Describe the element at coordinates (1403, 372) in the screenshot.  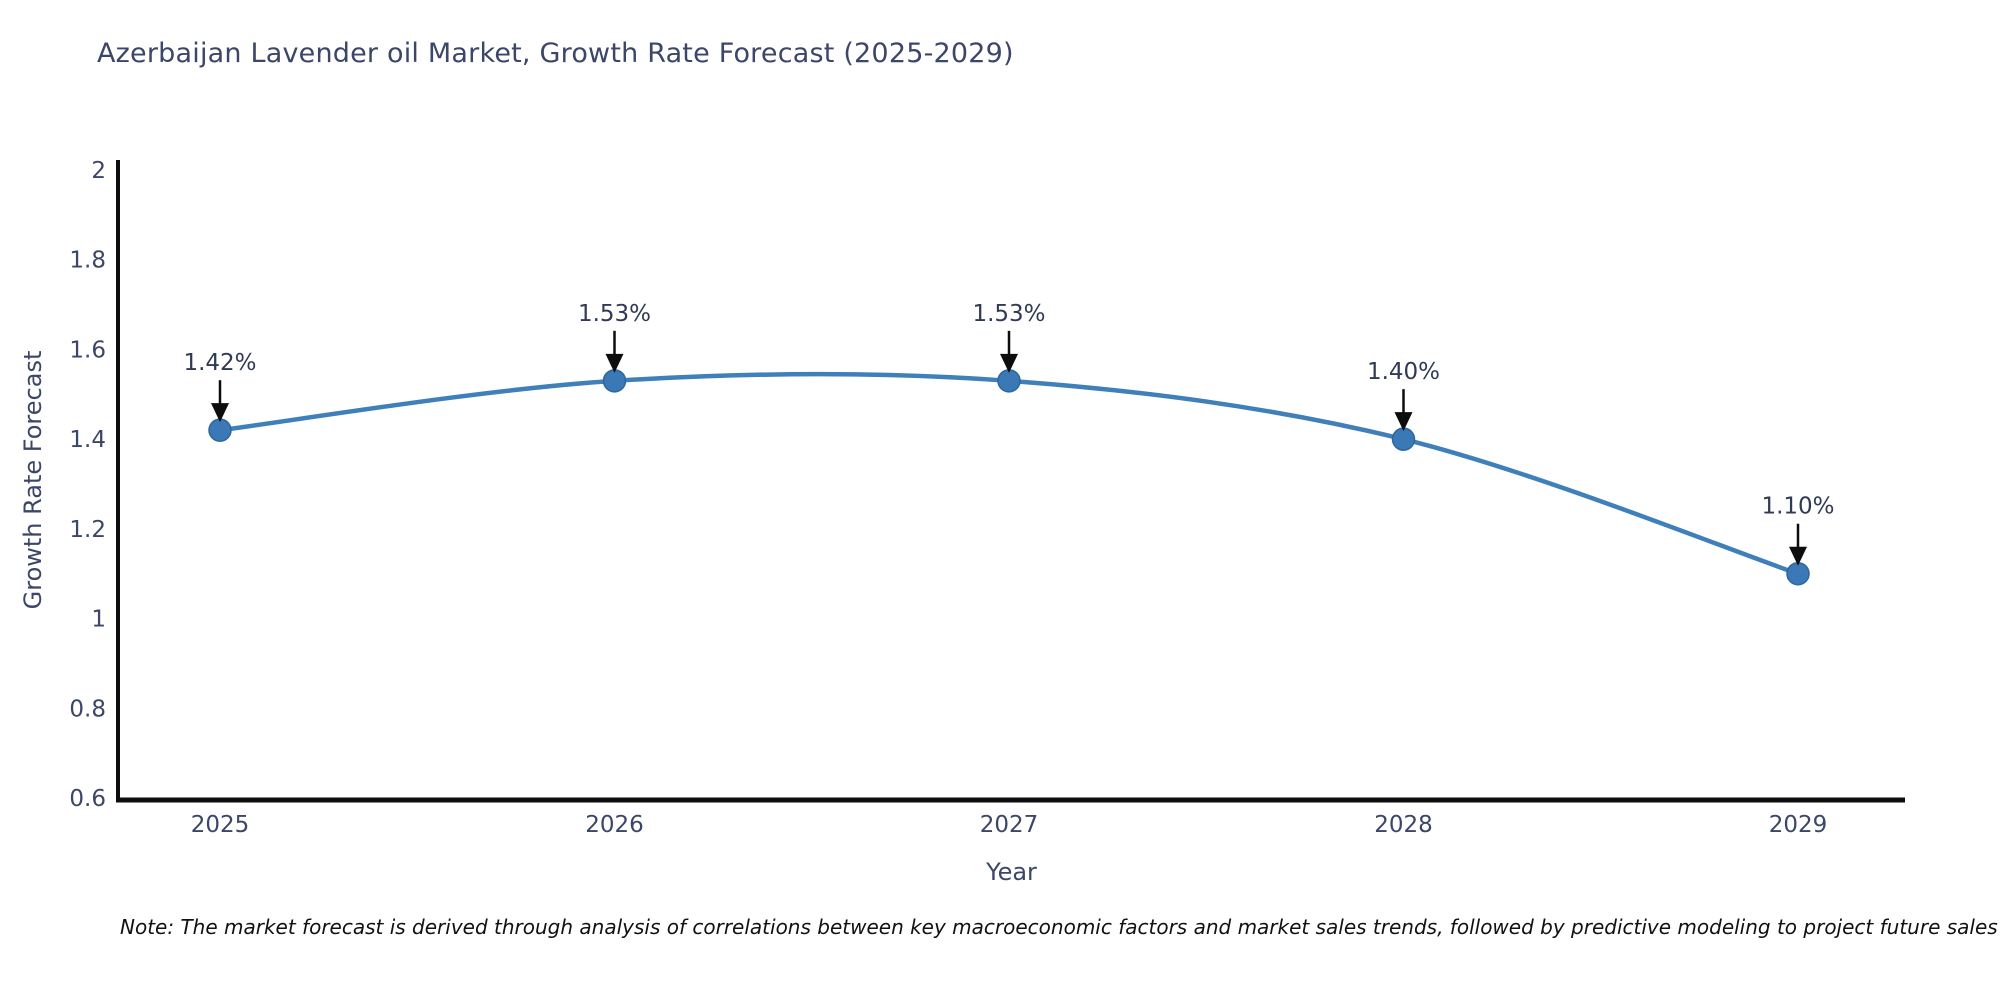
I see `annotation-label: 1.40%` at that location.